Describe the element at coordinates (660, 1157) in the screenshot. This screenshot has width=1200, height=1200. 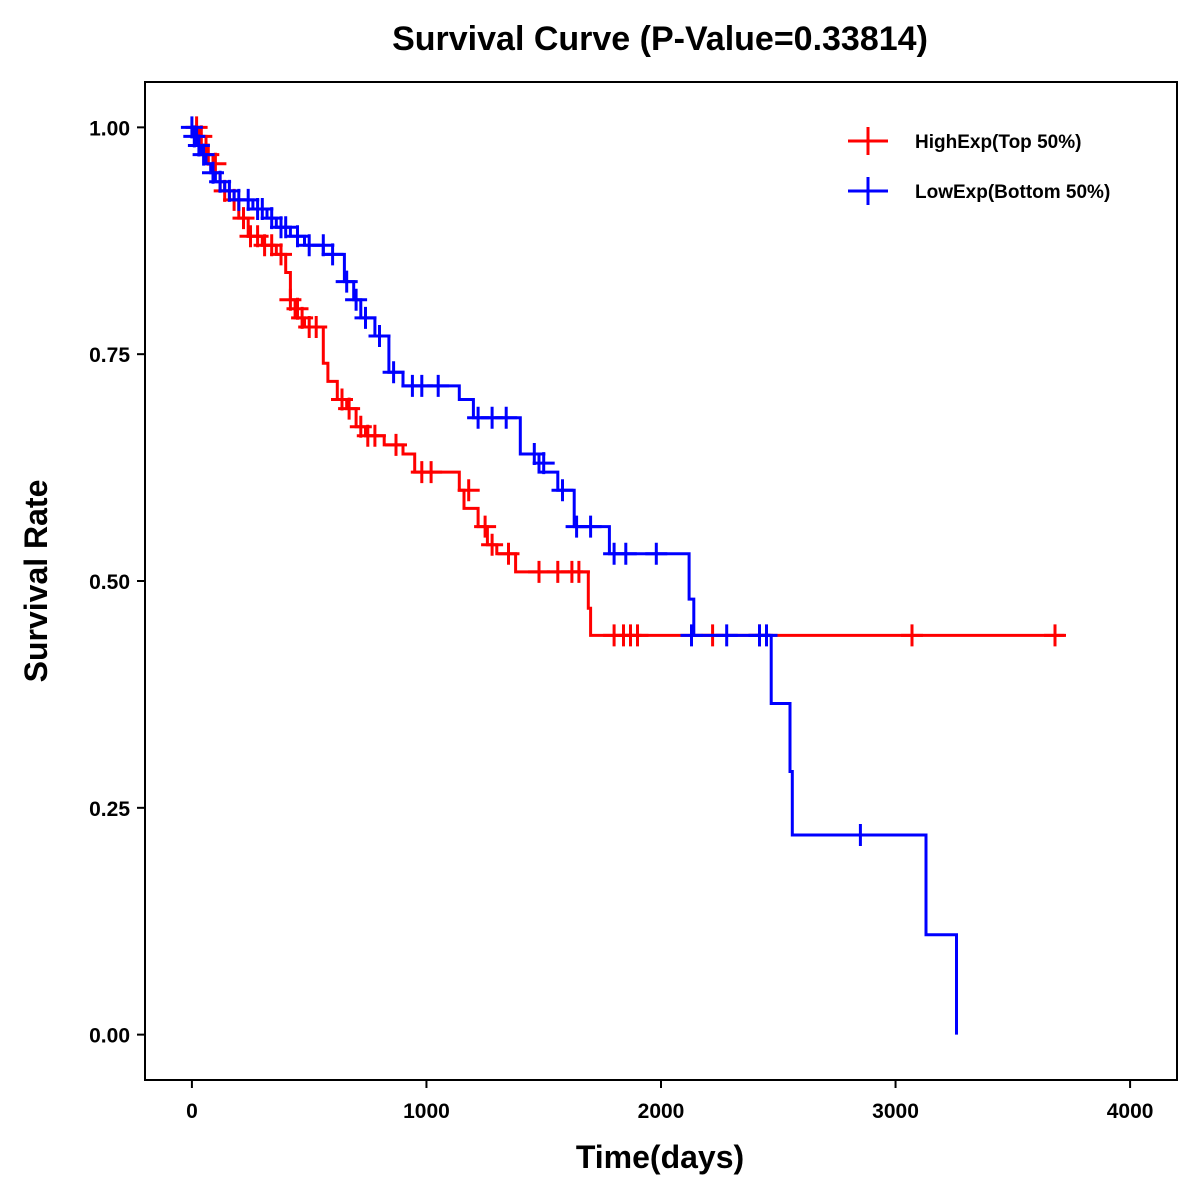
I see `x-axis-label: Time(days)` at that location.